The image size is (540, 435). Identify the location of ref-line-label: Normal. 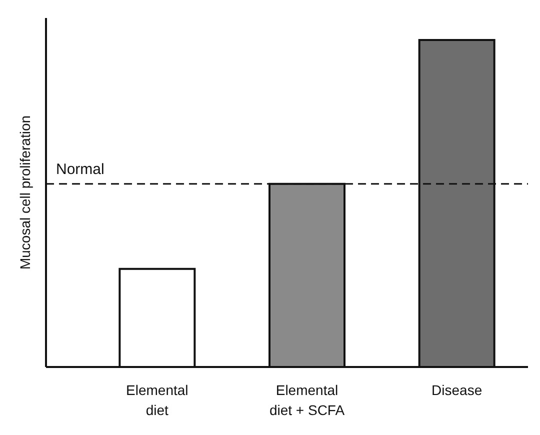
(80, 169).